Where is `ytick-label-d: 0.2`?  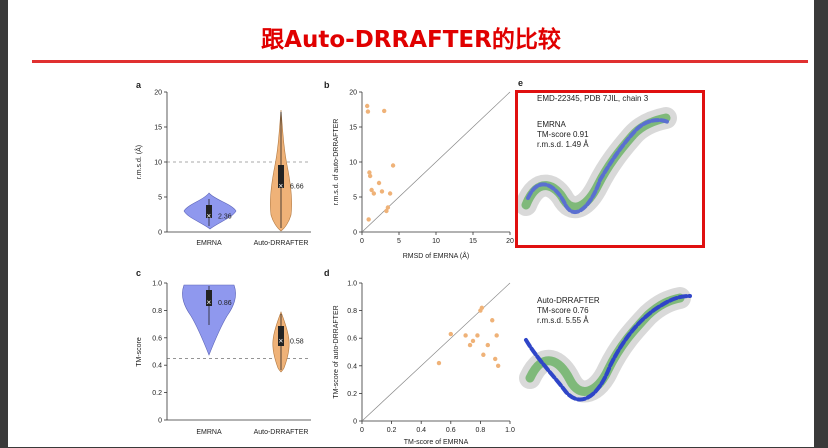
ytick-label-d: 0.2 is located at coordinates (352, 394).